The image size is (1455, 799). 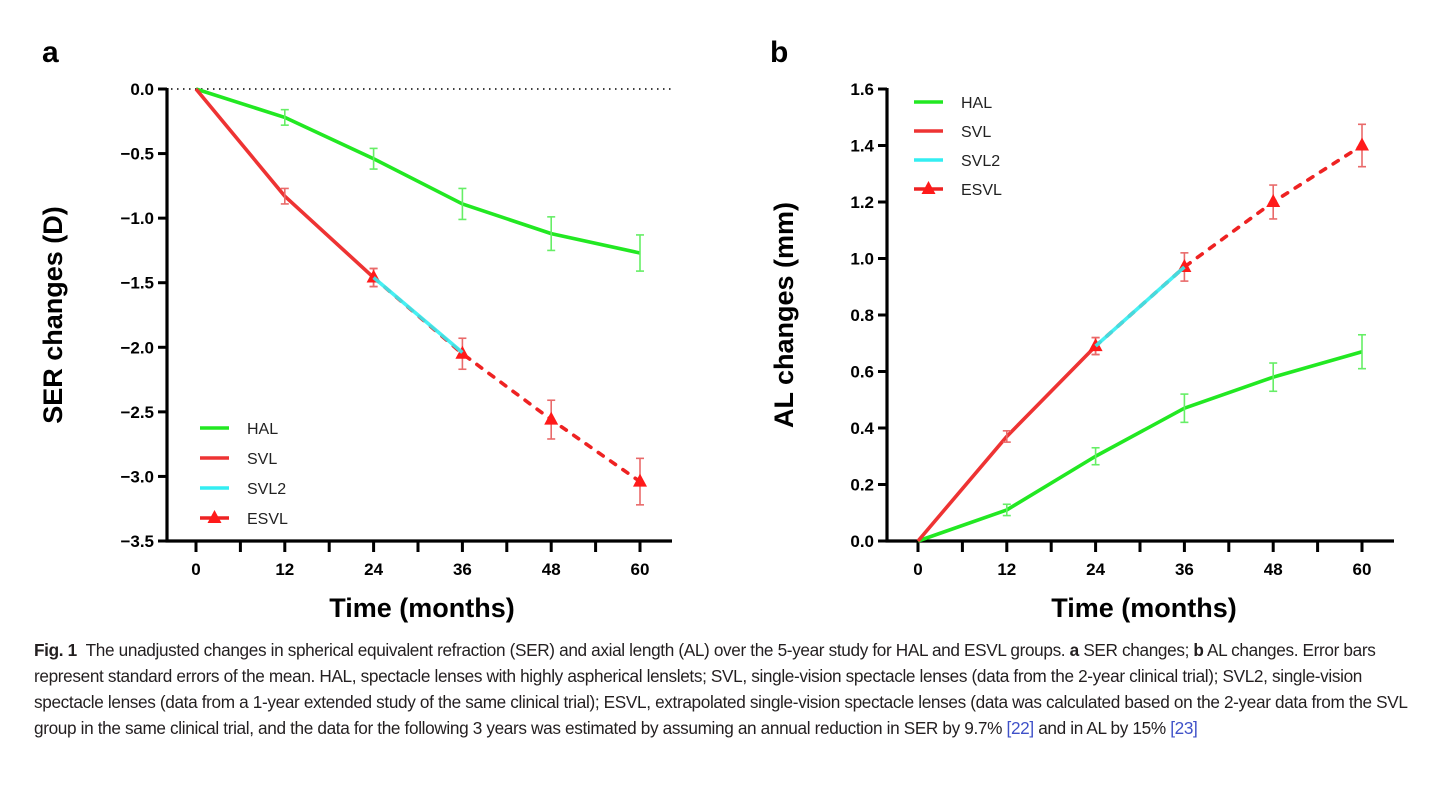 What do you see at coordinates (862, 259) in the screenshot?
I see `y-tick-label: 1.0` at bounding box center [862, 259].